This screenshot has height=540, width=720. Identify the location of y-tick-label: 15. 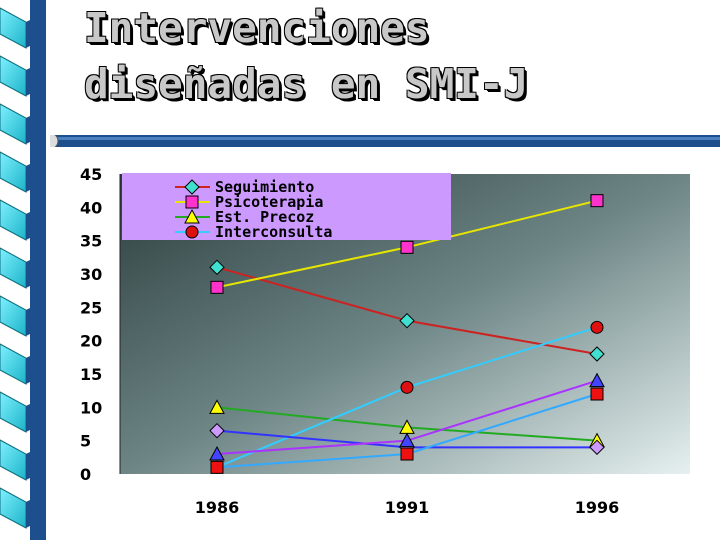
(91, 374).